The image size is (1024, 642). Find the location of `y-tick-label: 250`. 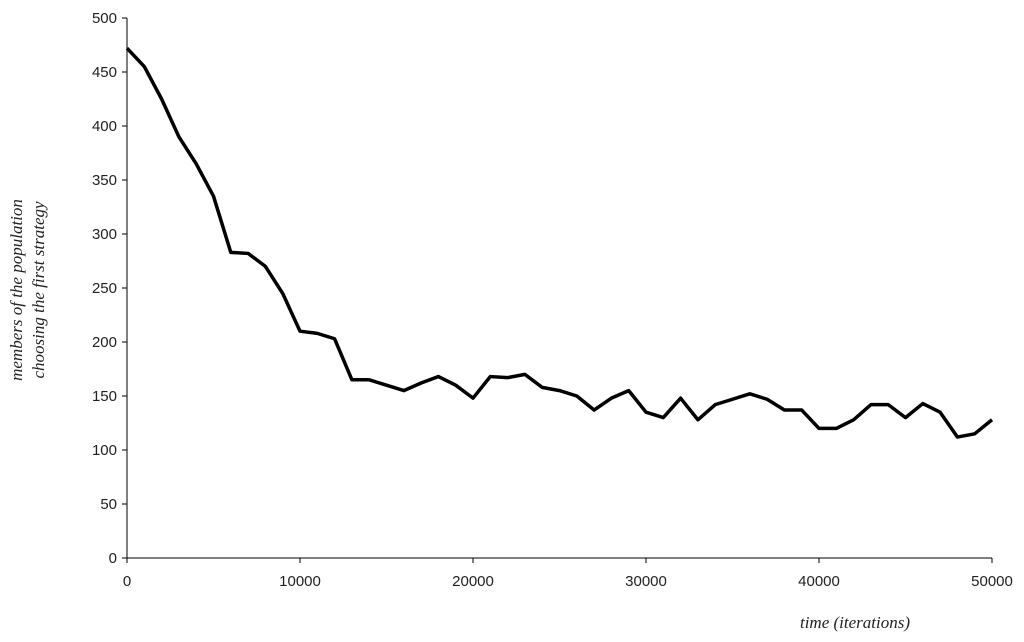

y-tick-label: 250 is located at coordinates (104, 288).